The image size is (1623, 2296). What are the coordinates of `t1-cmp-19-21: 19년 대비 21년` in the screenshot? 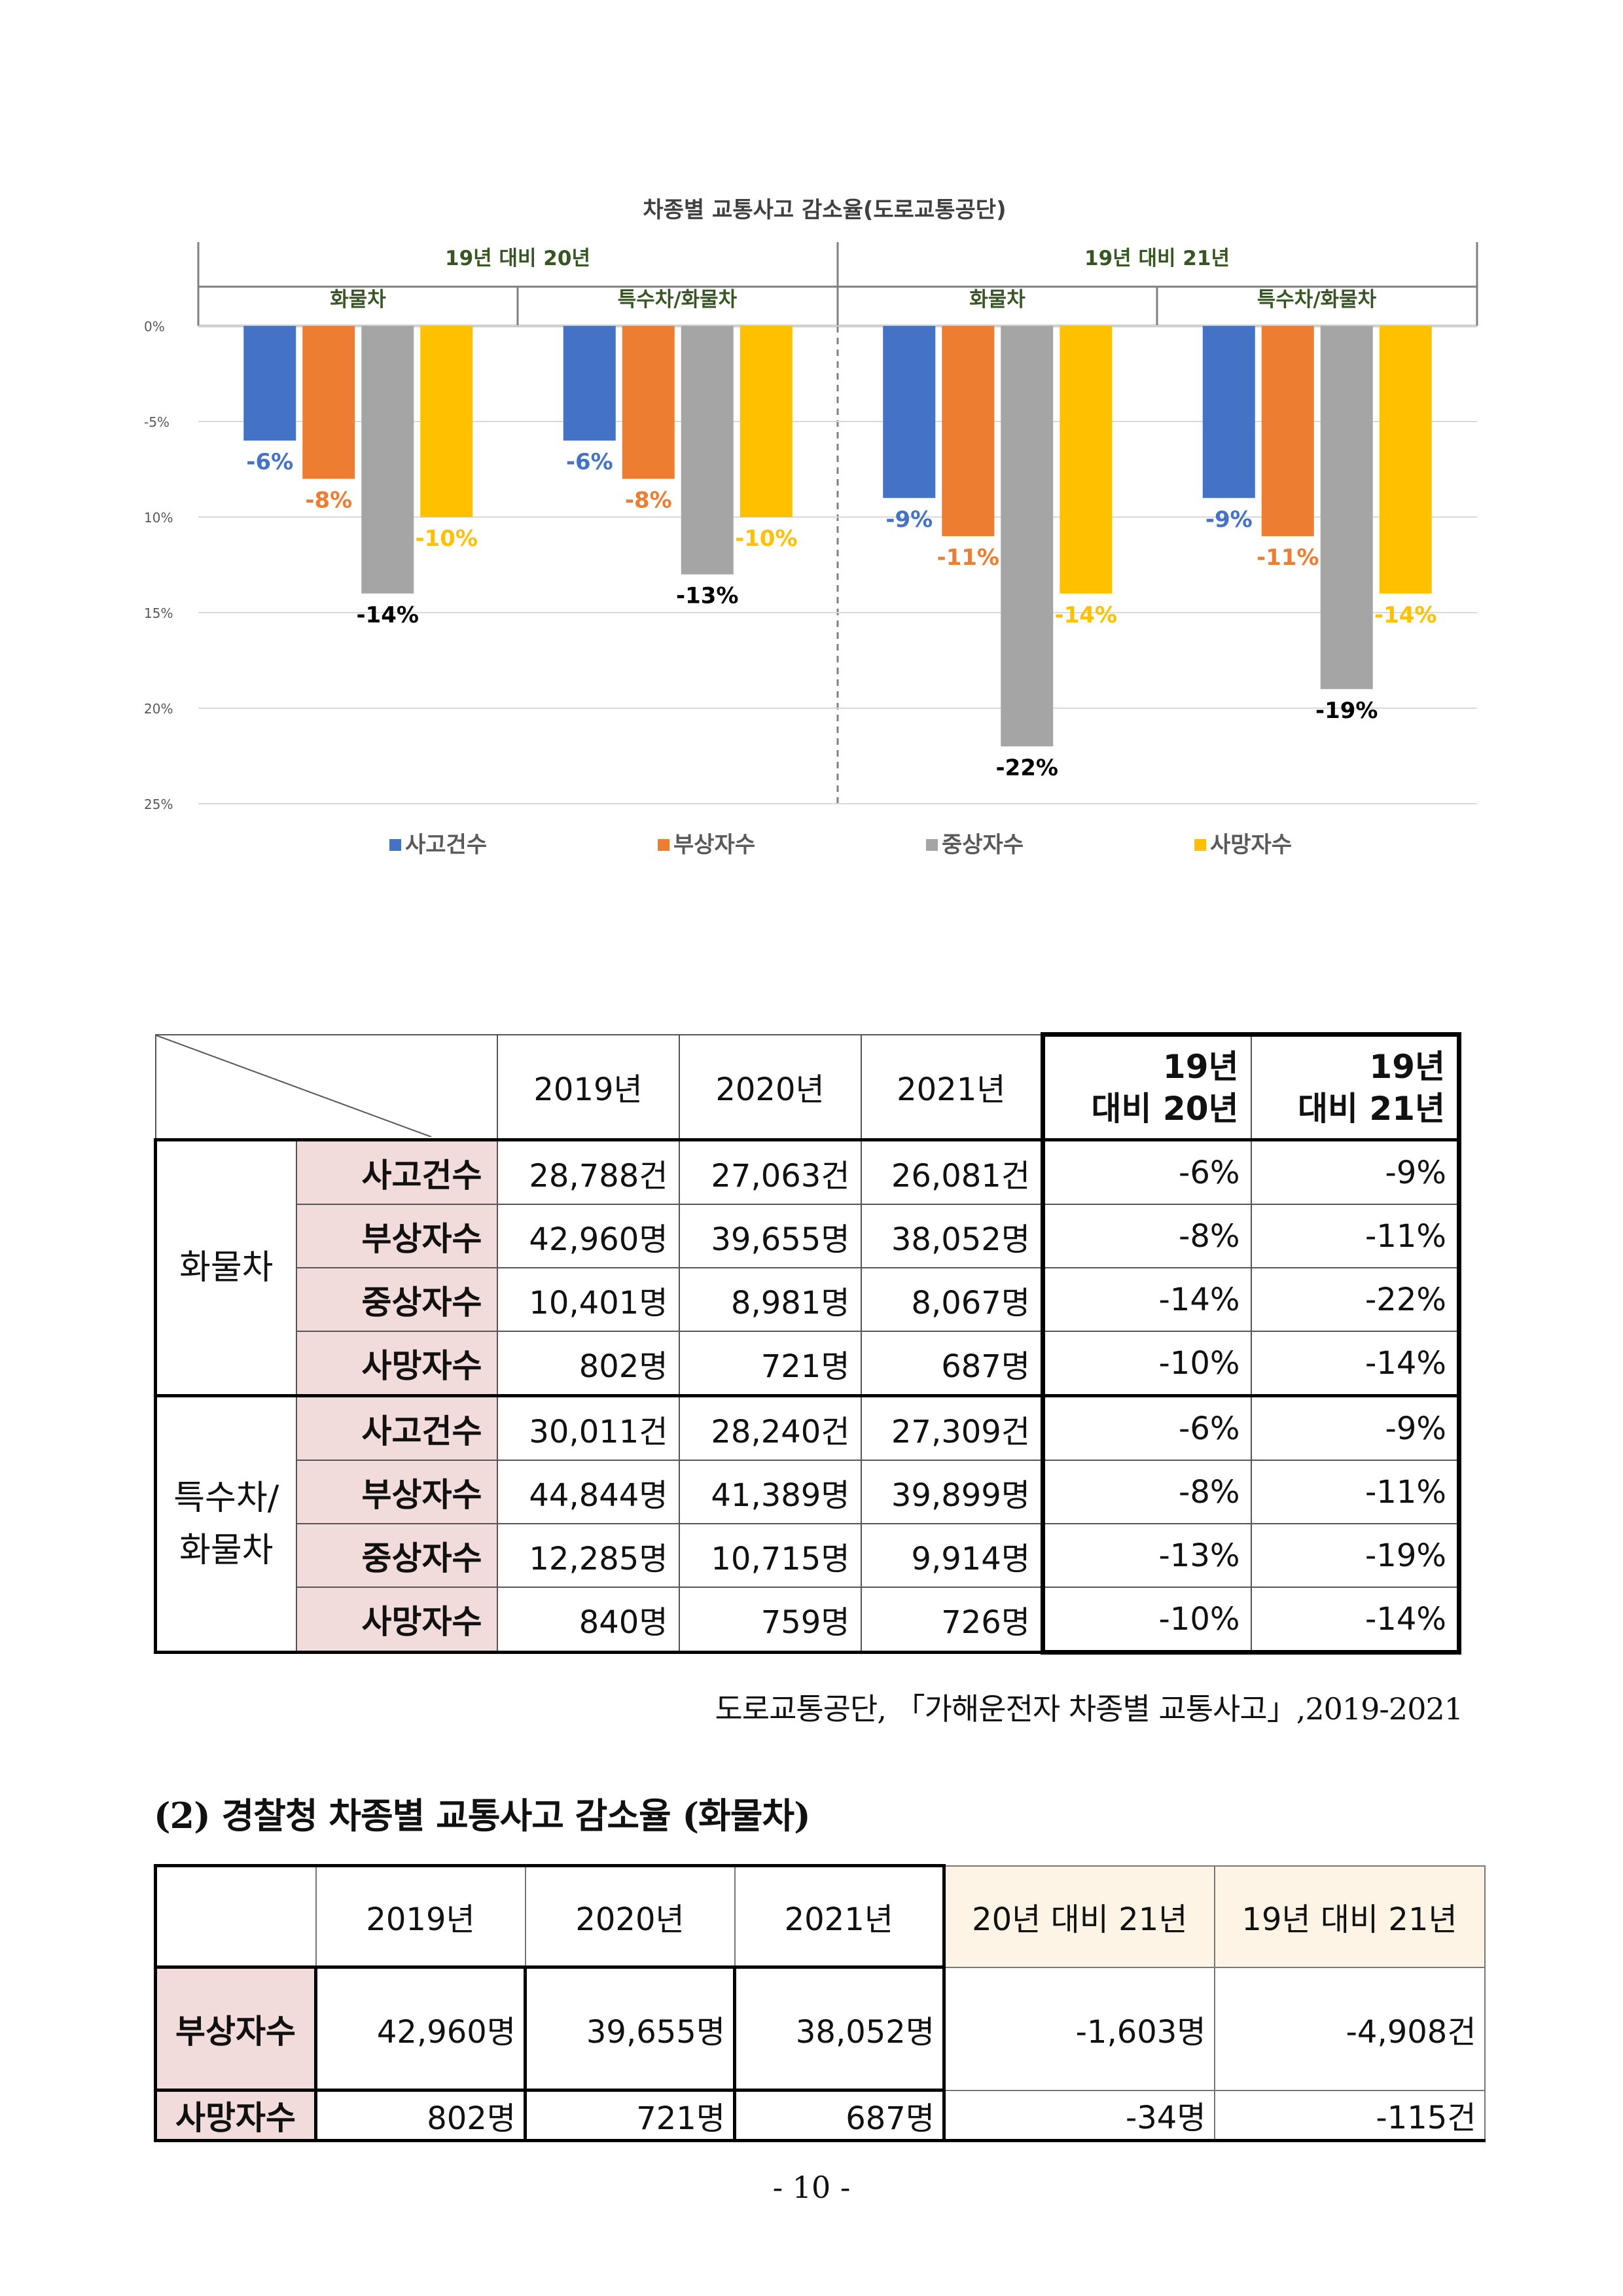 It's located at (1356, 1086).